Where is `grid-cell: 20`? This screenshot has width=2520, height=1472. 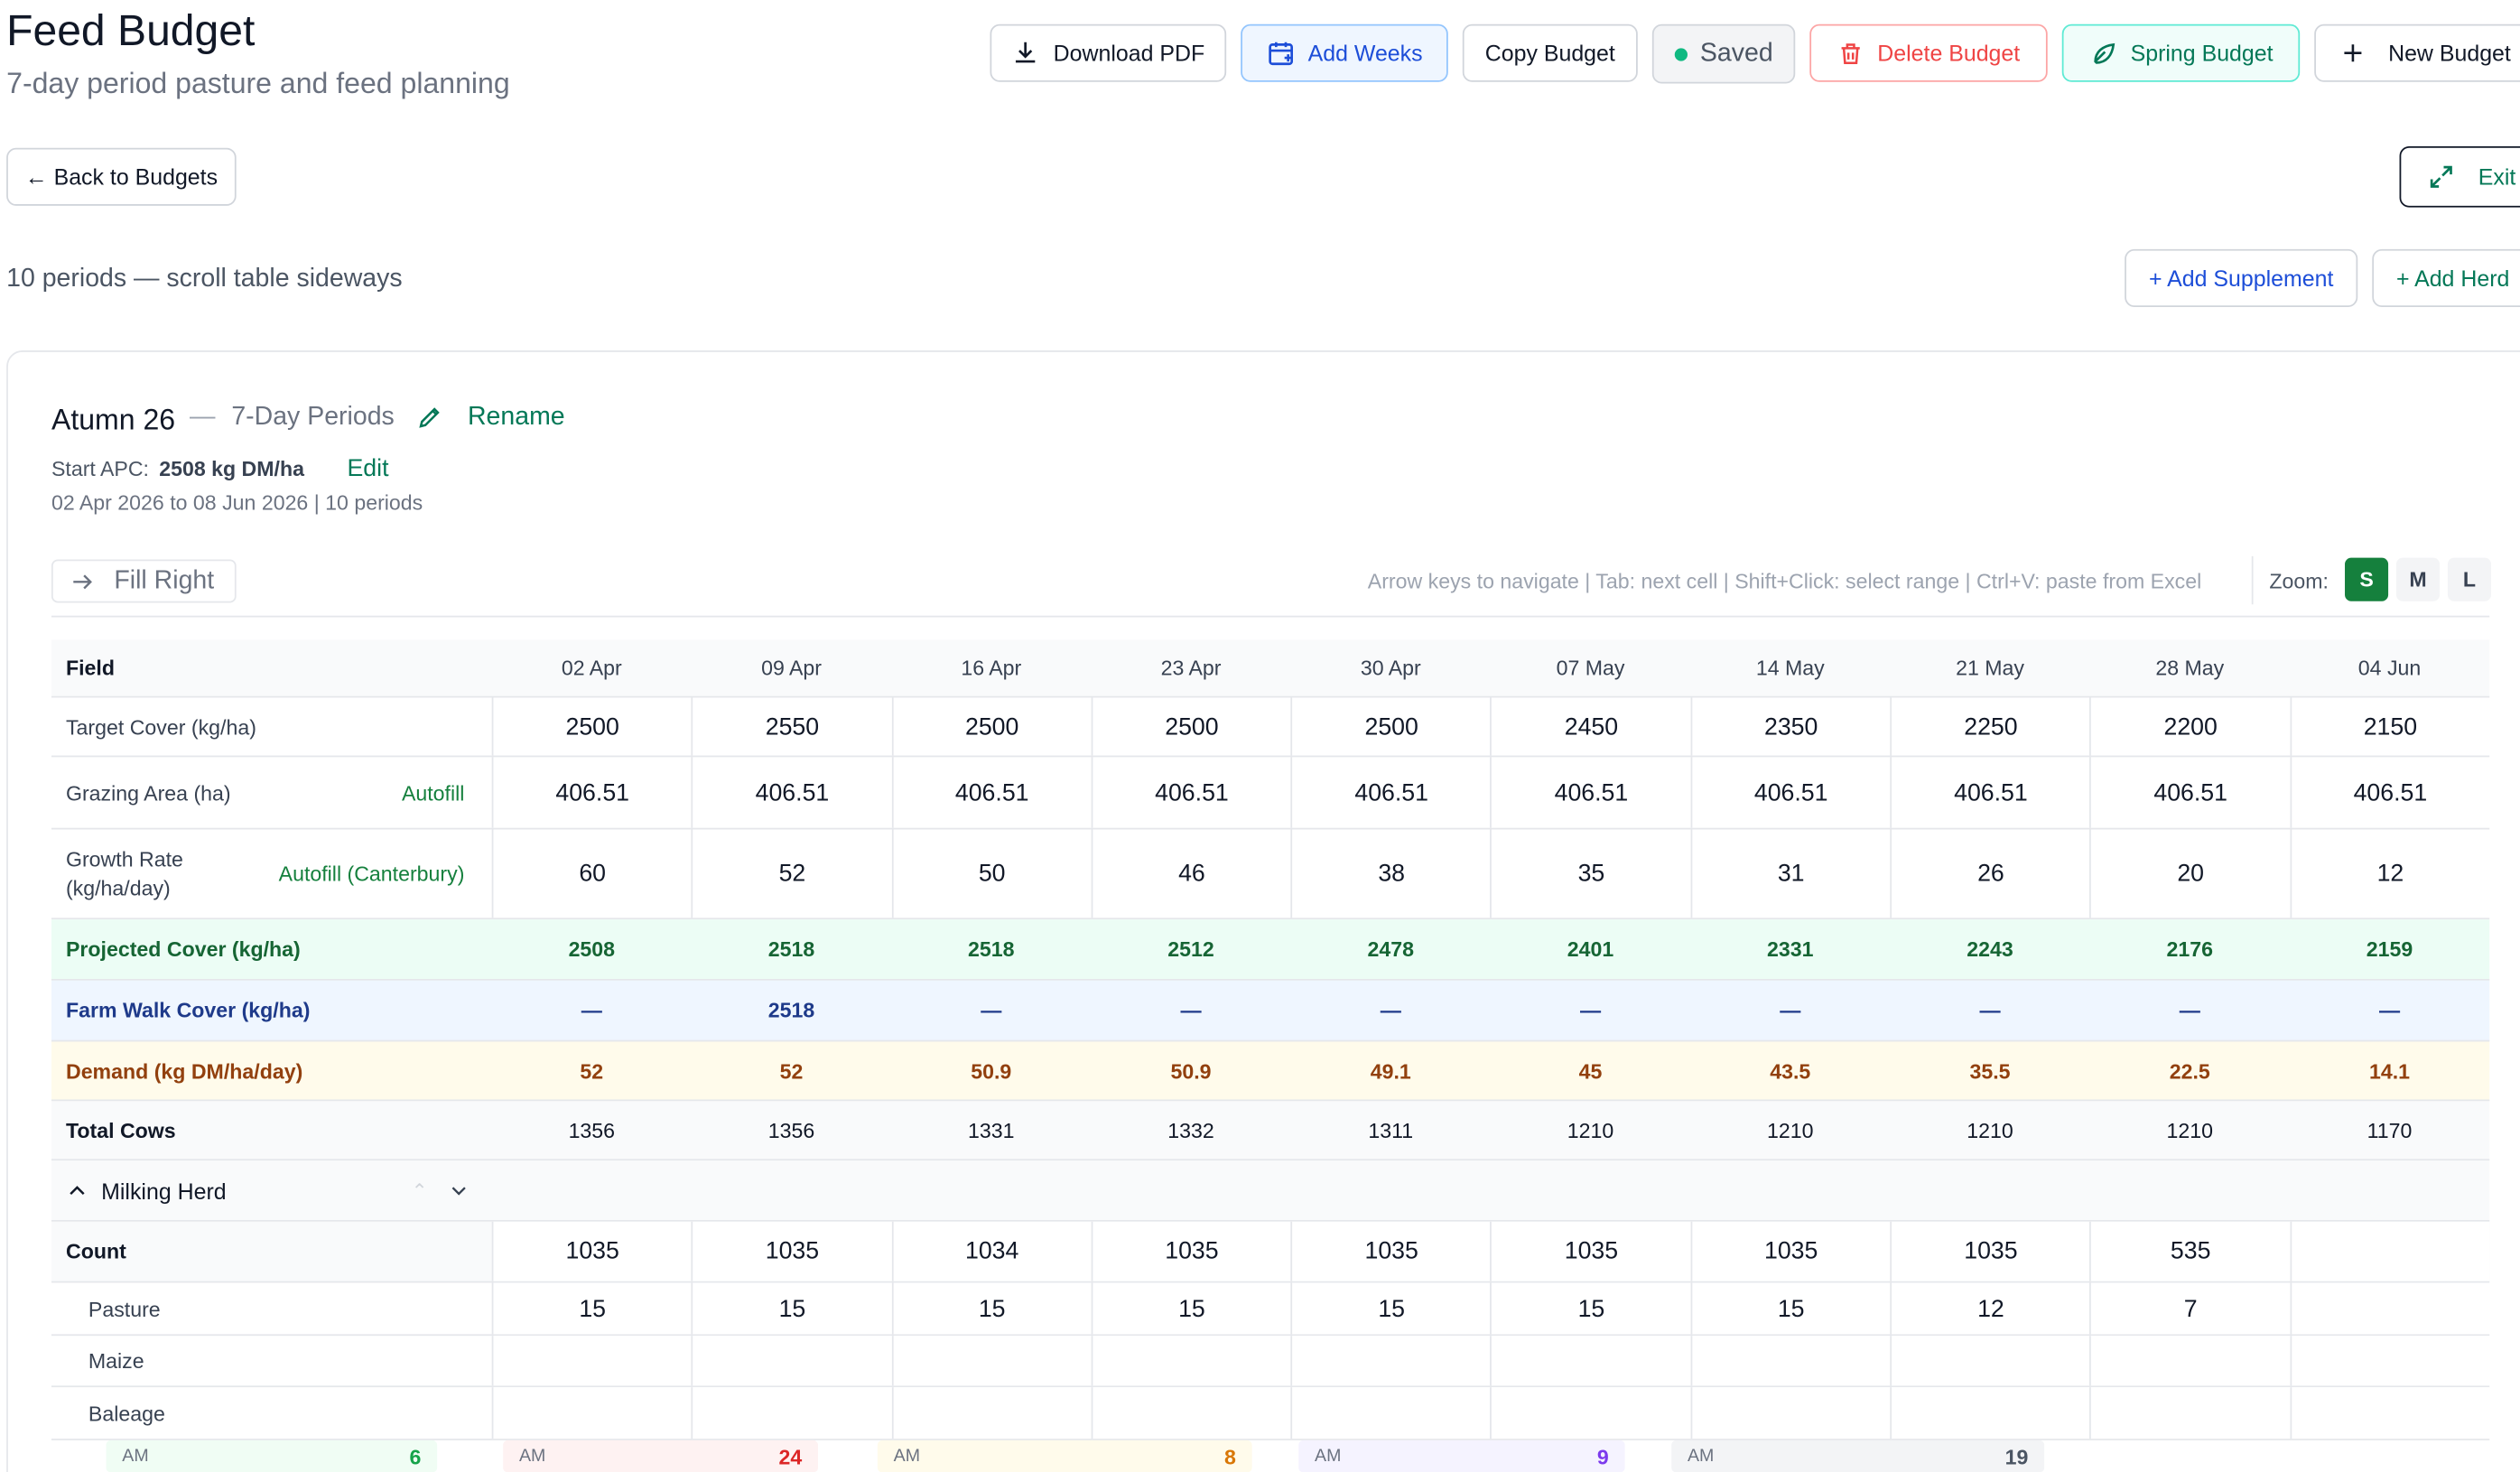 grid-cell: 20 is located at coordinates (2189, 873).